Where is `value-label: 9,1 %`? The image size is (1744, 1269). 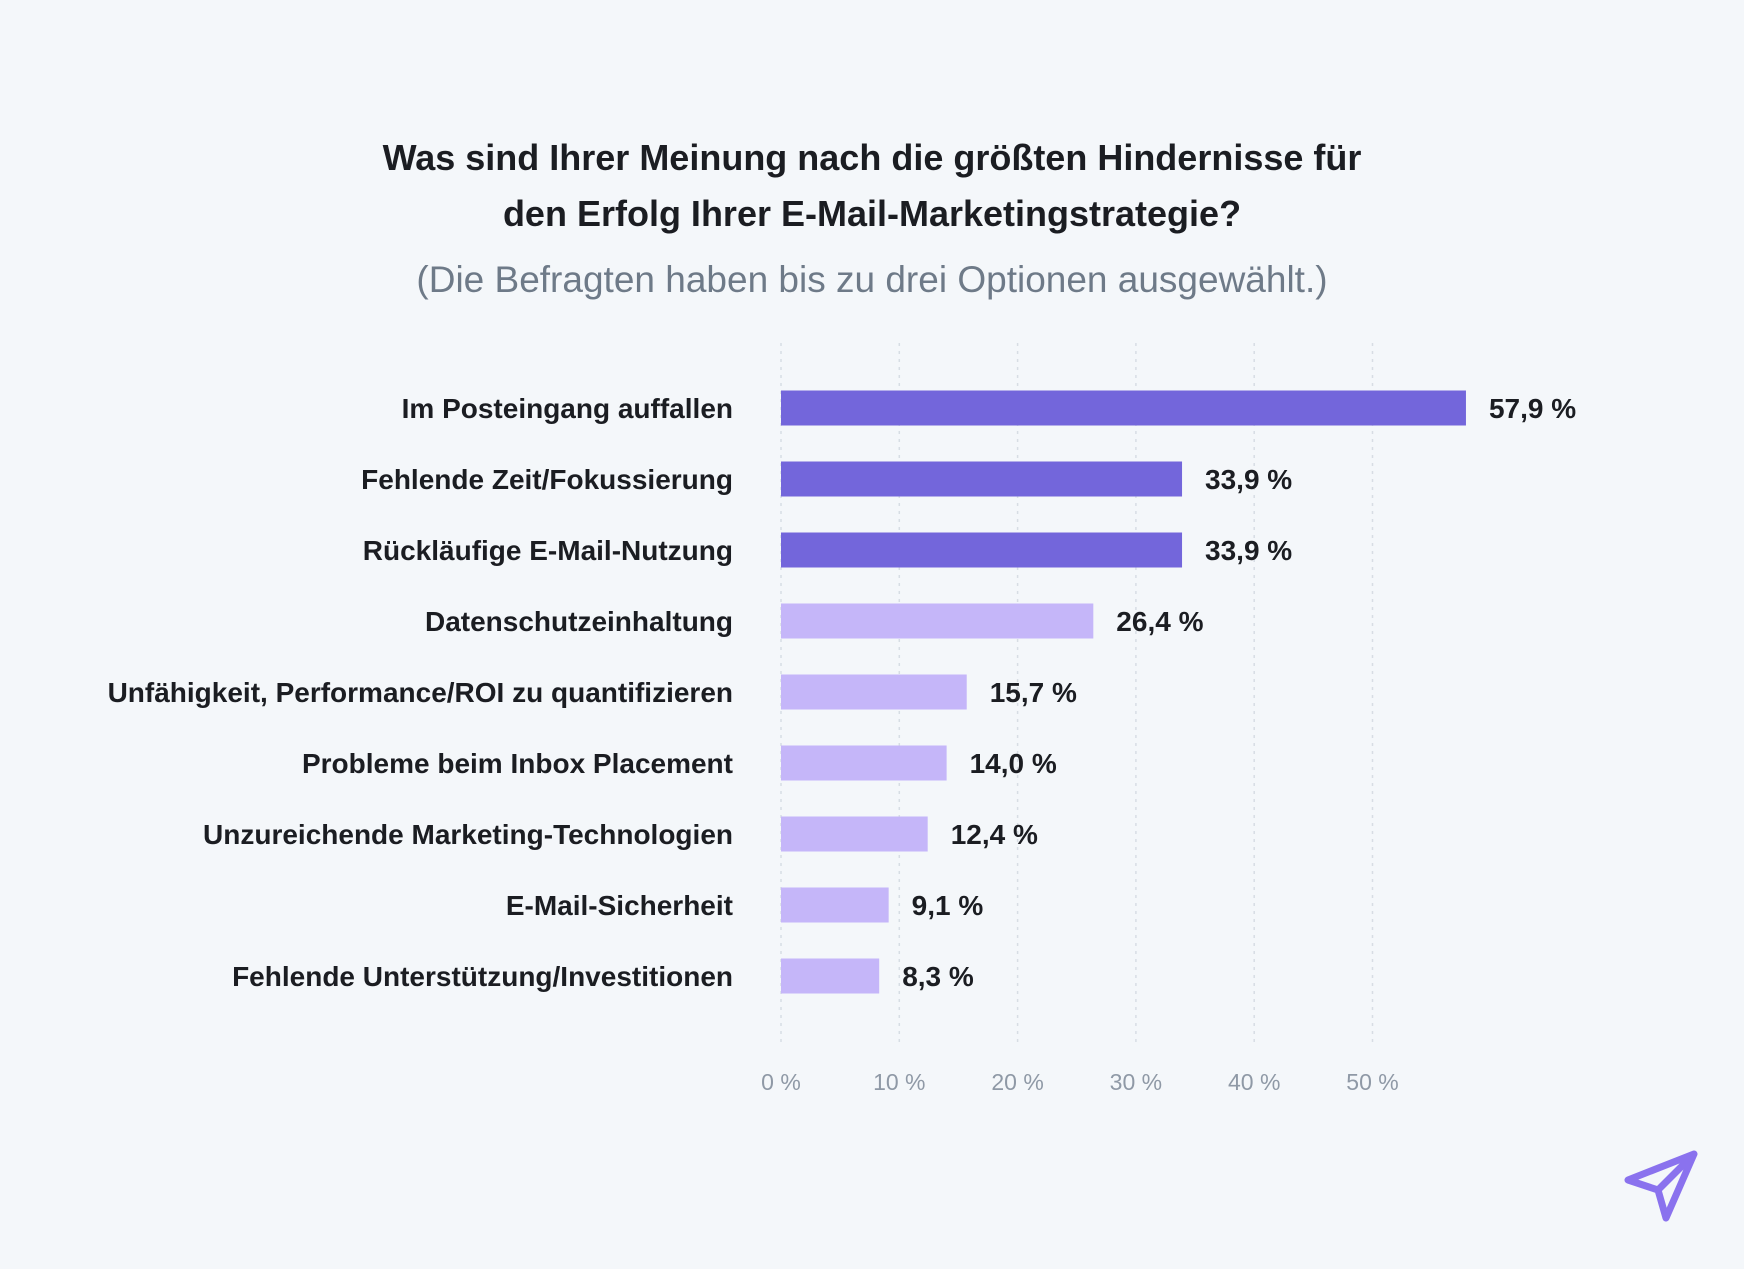
value-label: 9,1 % is located at coordinates (948, 905).